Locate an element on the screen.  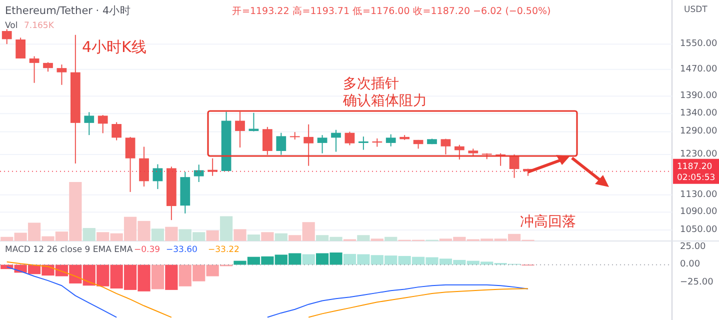
annotation: 冲高回落 is located at coordinates (548, 222).